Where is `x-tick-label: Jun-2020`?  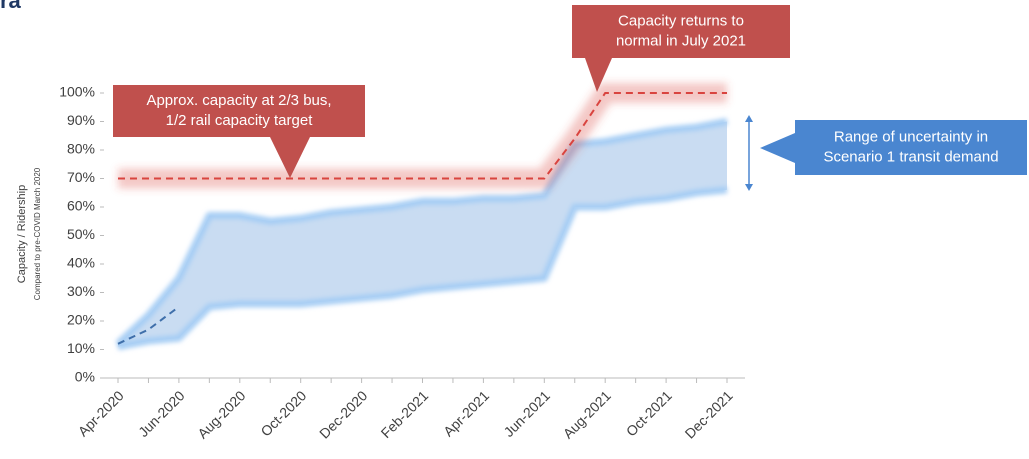
x-tick-label: Jun-2020 is located at coordinates (161, 413).